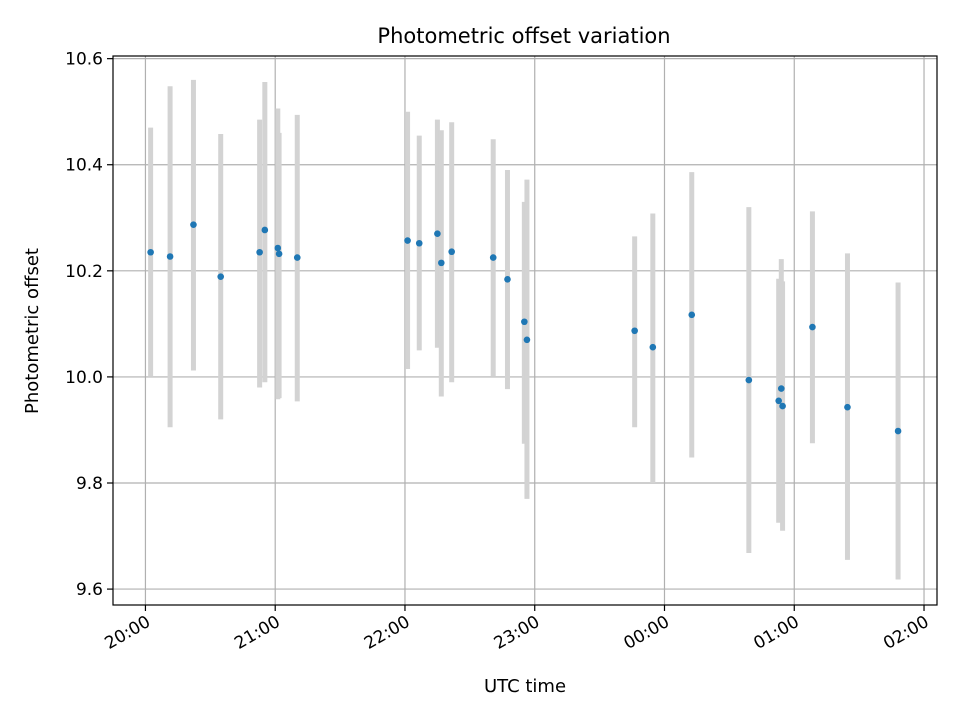  What do you see at coordinates (84, 166) in the screenshot?
I see `y-tick-label: 10.4` at bounding box center [84, 166].